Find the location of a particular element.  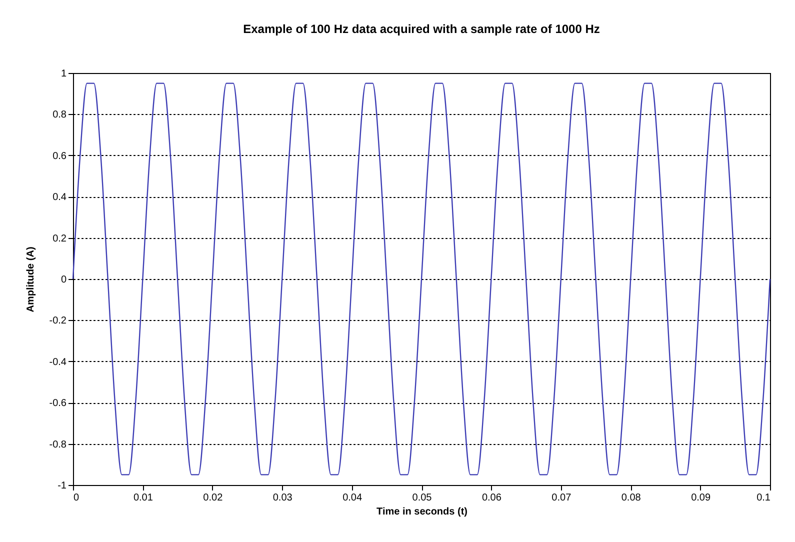

x-tick-label: 0 is located at coordinates (77, 498).